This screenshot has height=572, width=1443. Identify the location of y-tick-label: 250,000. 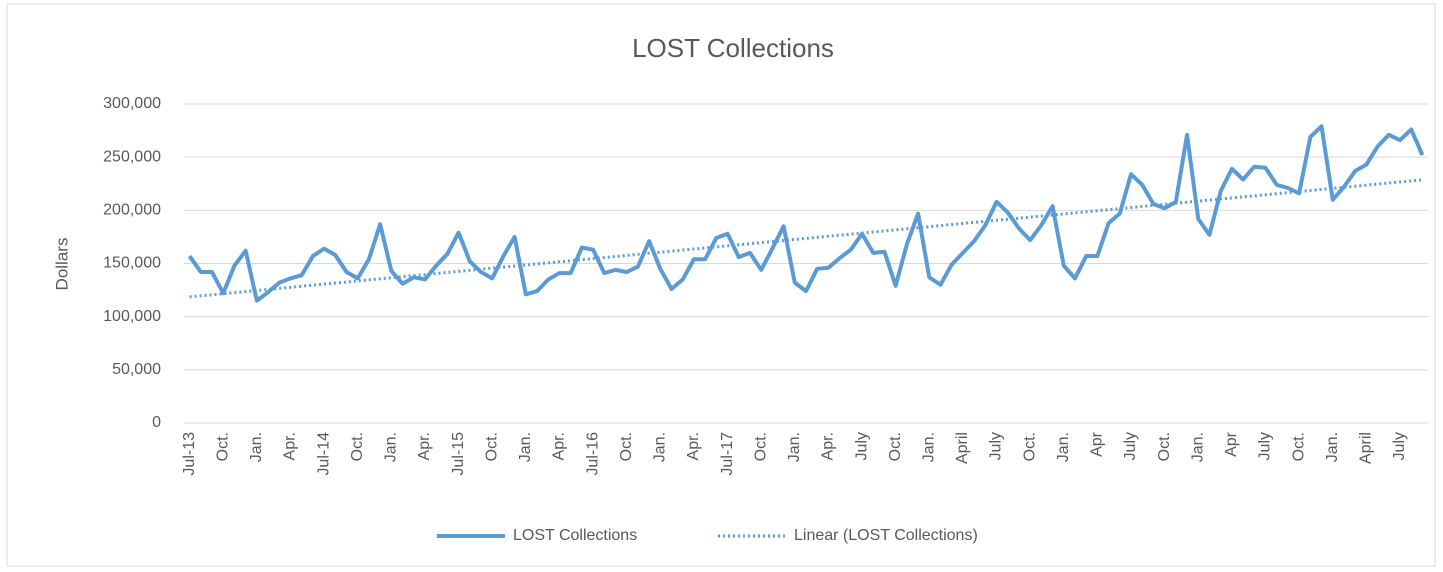
(132, 156).